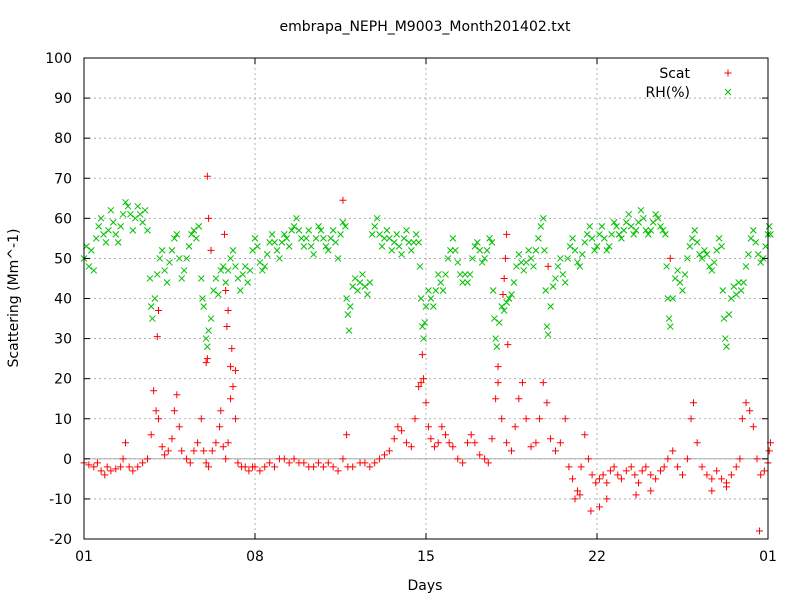 The height and width of the screenshot is (600, 800). What do you see at coordinates (255, 557) in the screenshot?
I see `x-tick-label: 08` at bounding box center [255, 557].